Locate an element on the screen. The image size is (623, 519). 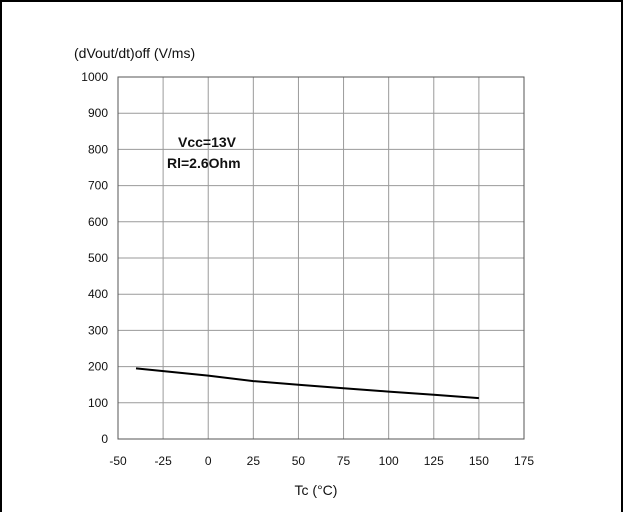
x-tick-labels: -50 -25 0 25 50 75 100 125 150 175 is located at coordinates (321, 461).